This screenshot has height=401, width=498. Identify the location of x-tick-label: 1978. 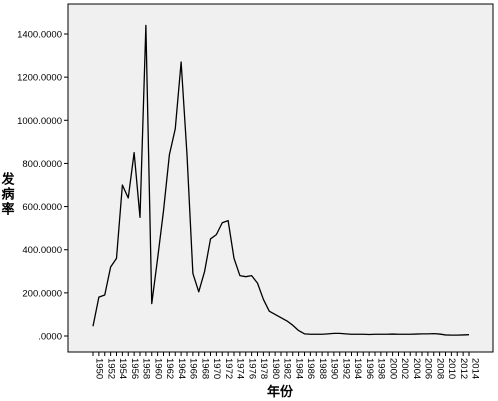
(263, 368).